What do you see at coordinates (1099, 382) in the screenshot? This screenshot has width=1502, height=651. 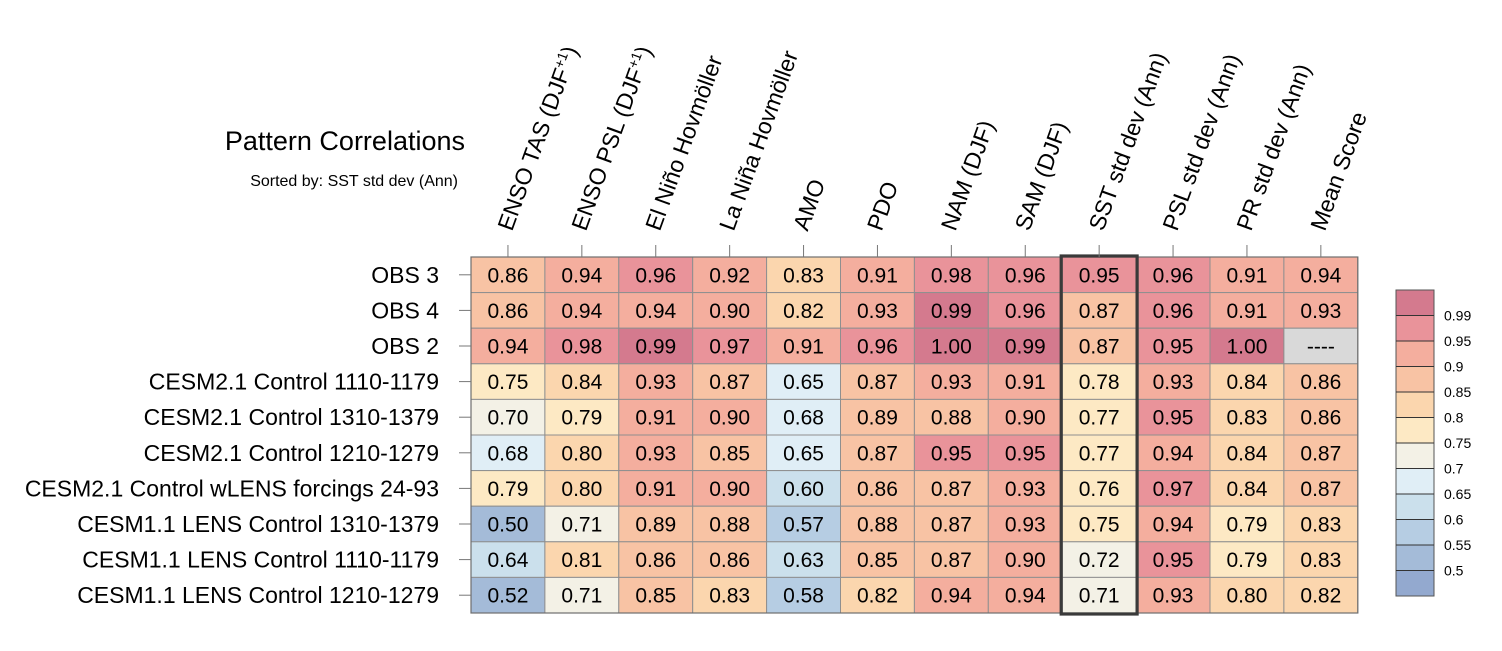 I see `cell-value: 0.78` at bounding box center [1099, 382].